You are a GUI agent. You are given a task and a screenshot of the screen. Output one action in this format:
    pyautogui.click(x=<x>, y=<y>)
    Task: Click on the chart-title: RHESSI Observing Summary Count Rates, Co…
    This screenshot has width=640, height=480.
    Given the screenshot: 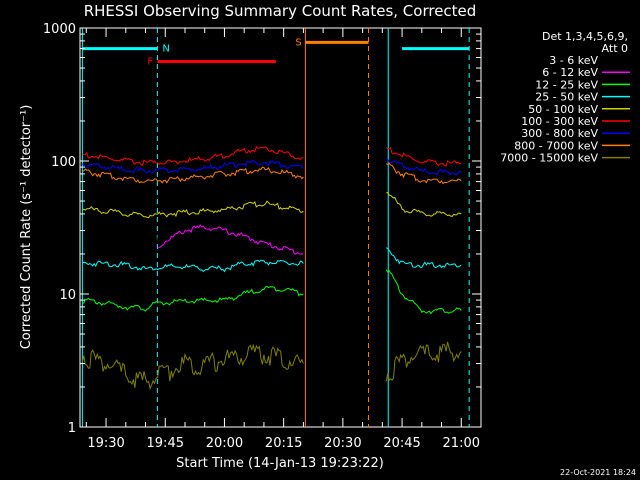 What is the action you would take?
    pyautogui.click(x=280, y=11)
    